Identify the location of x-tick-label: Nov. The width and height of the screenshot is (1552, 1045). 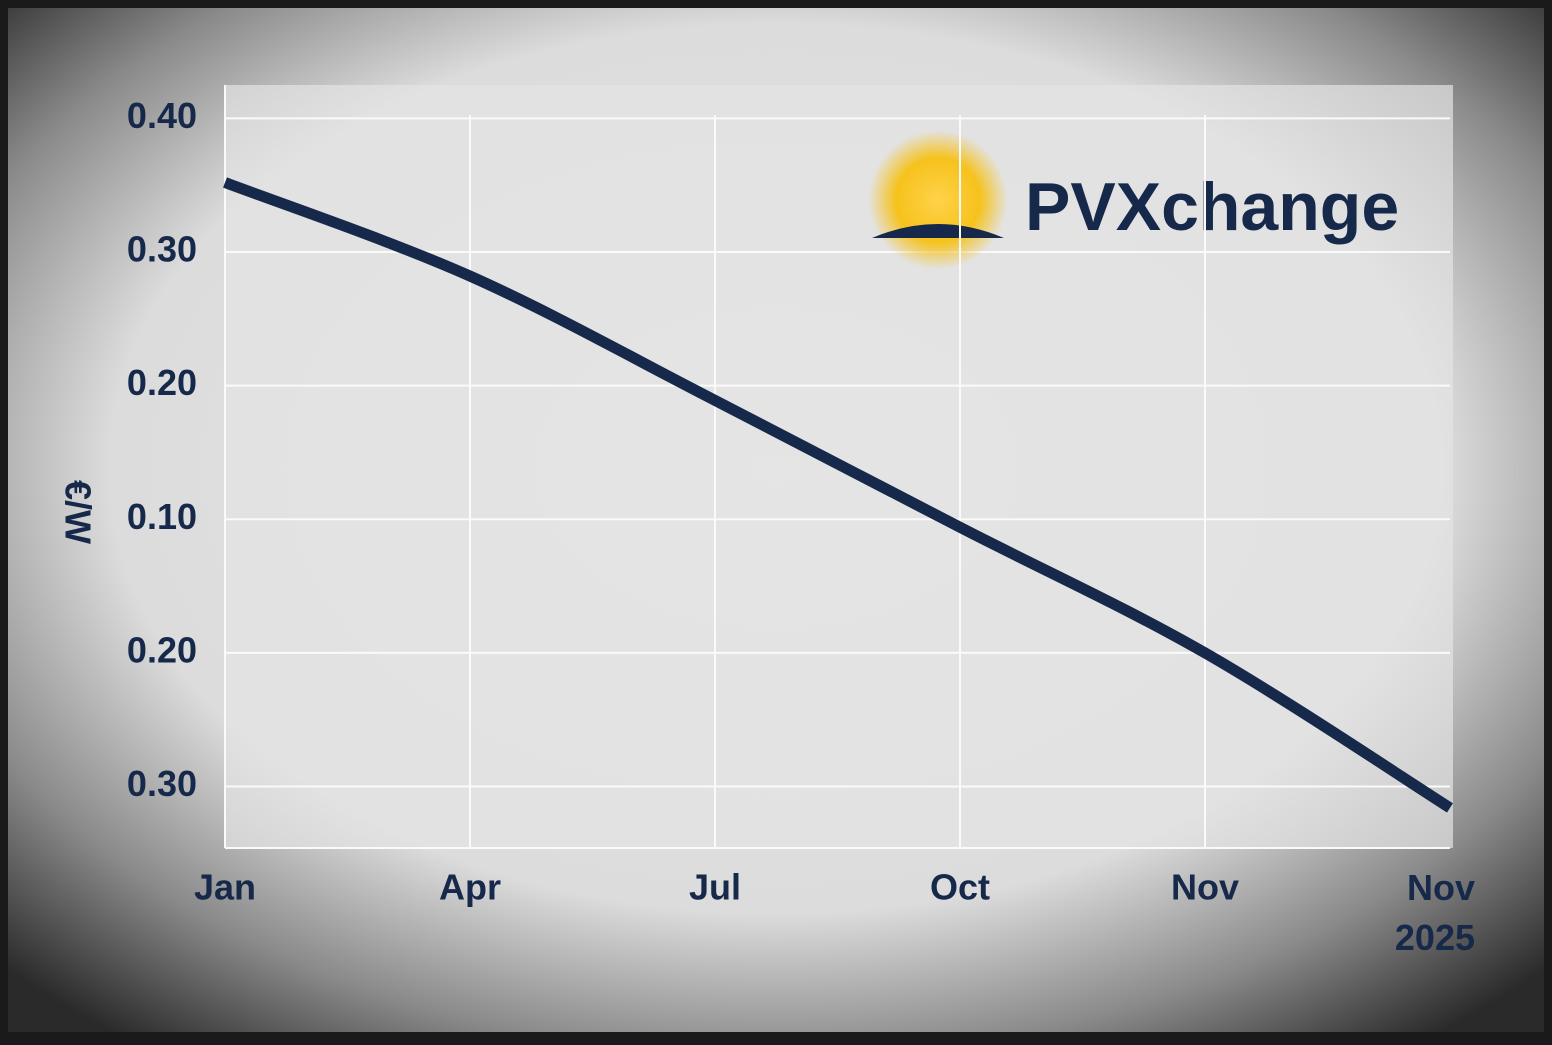
(1205, 887).